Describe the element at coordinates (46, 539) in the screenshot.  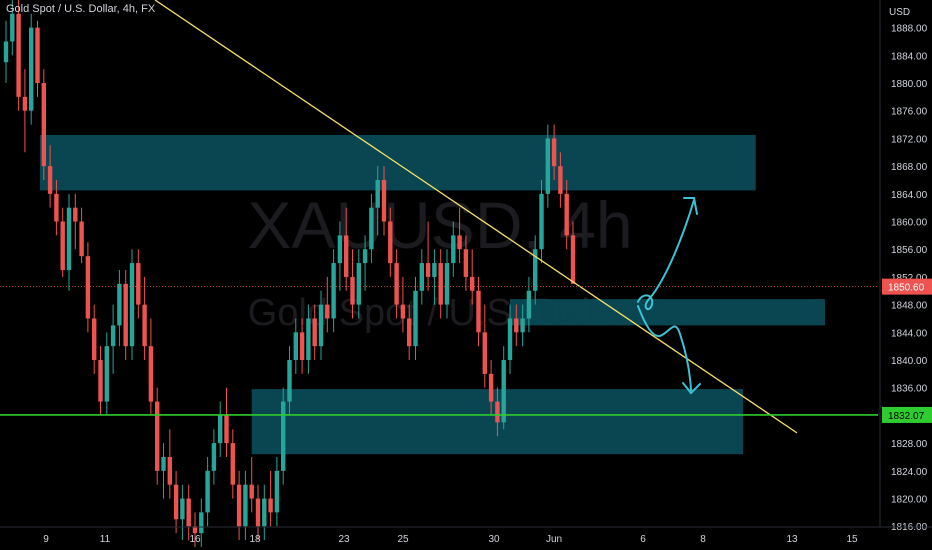
I see `date-tick-label: 9` at that location.